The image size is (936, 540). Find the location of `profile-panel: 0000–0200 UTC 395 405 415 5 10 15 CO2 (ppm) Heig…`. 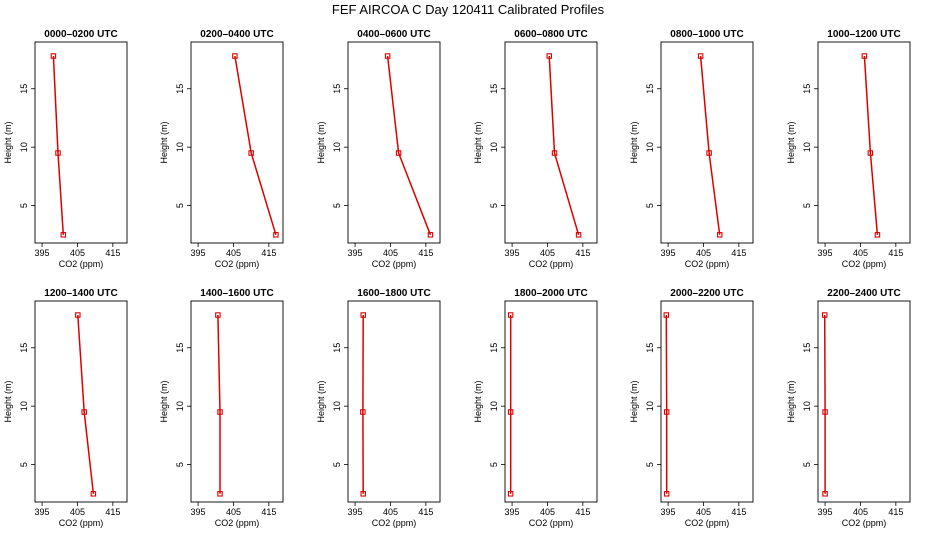

profile-panel: 0000–0200 UTC 395 405 415 5 10 15 CO2 (ppm) Heig… is located at coordinates (65, 149).